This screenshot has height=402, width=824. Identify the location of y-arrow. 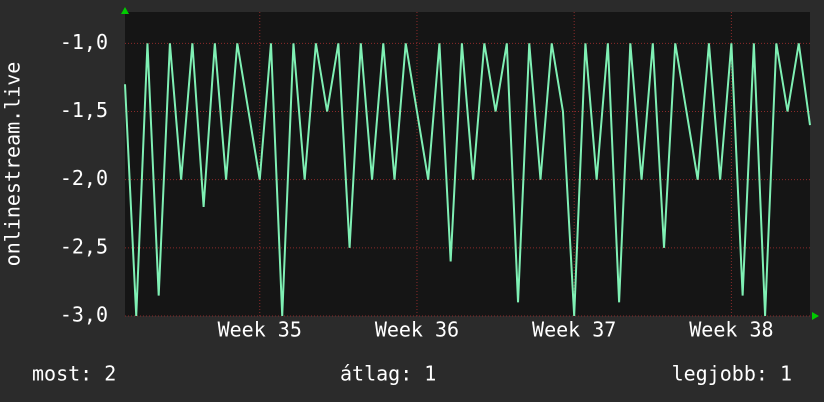
(125, 10).